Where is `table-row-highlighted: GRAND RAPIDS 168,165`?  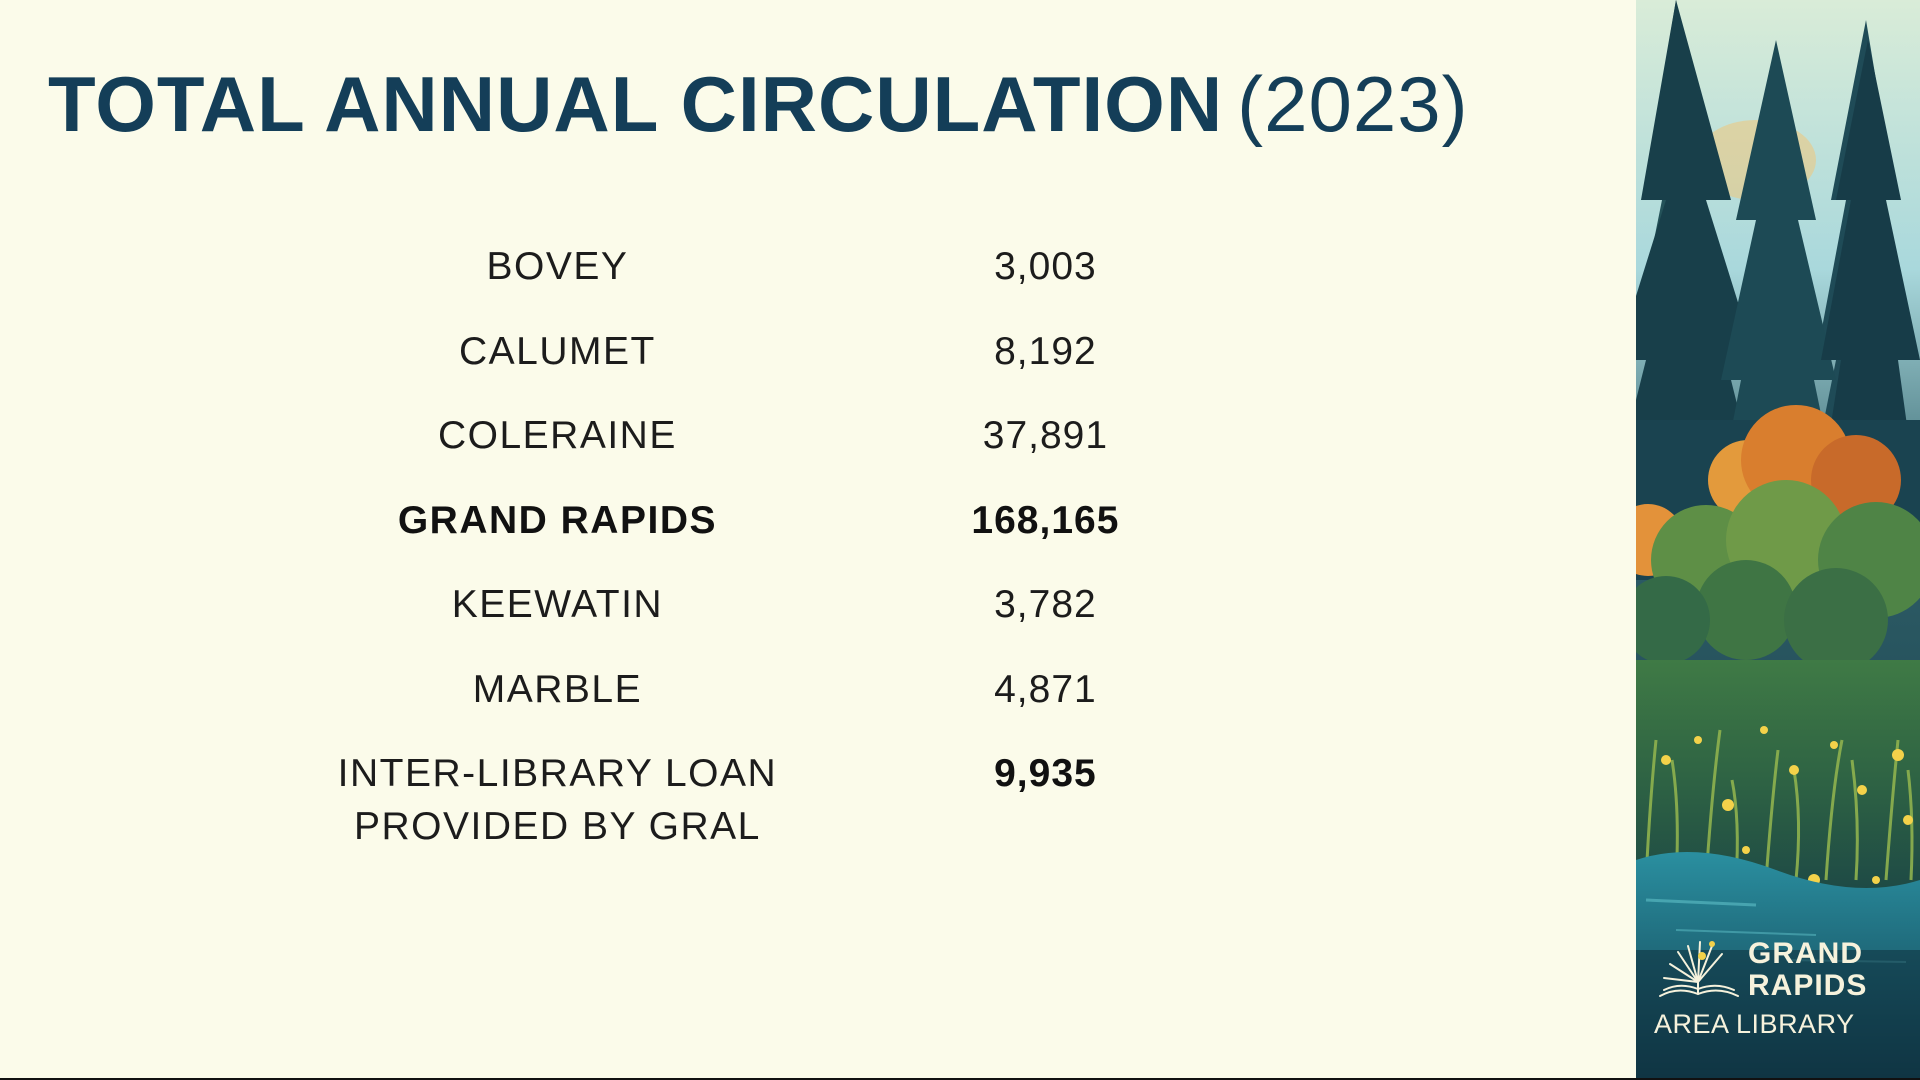 table-row-highlighted: GRAND RAPIDS 168,165 is located at coordinates (760, 536).